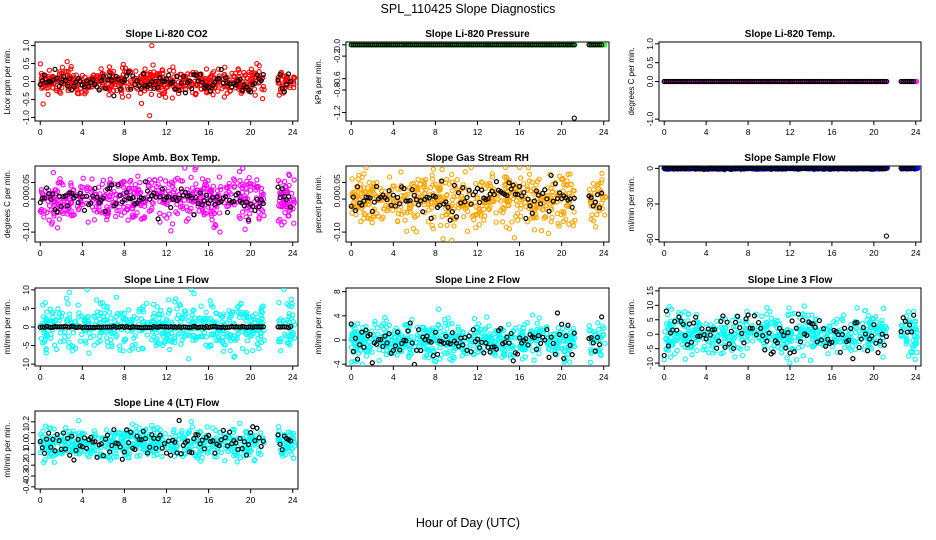 The height and width of the screenshot is (540, 936). What do you see at coordinates (26, 290) in the screenshot?
I see `y-tick-label: 10` at bounding box center [26, 290].